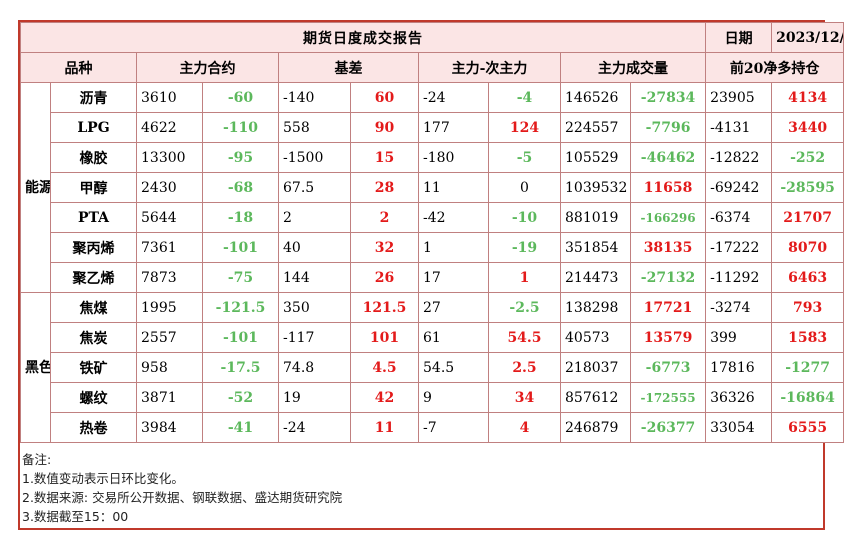 The height and width of the screenshot is (551, 844). Describe the element at coordinates (240, 397) in the screenshot. I see `main-price-change: -52` at that location.